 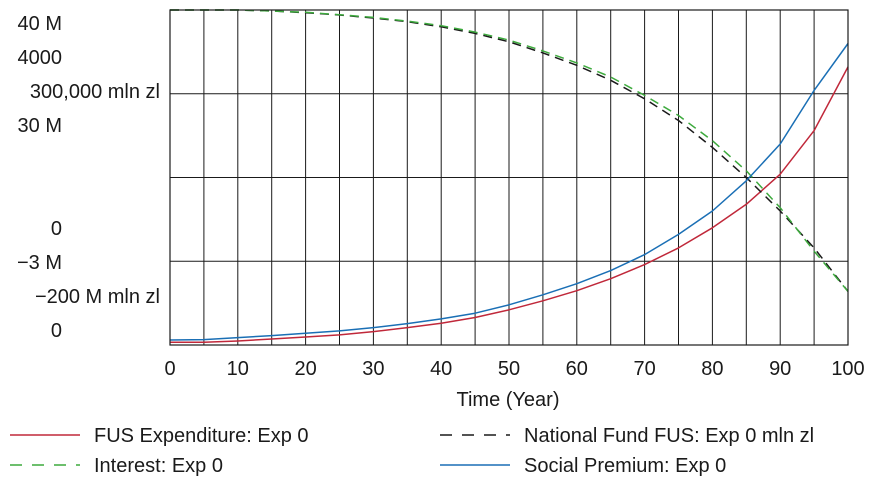 I want to click on x-tick-label: 60, so click(x=577, y=369).